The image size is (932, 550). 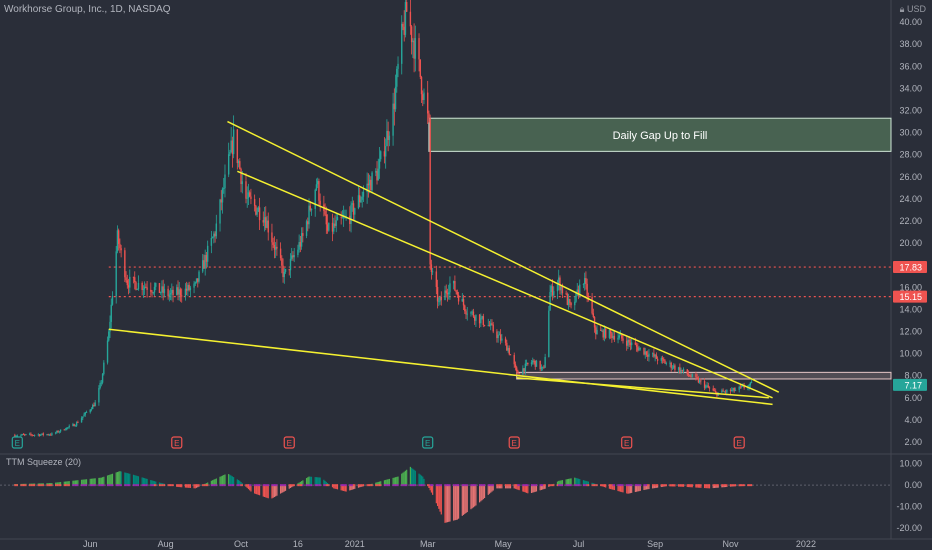 I want to click on price-tick-label: 16.00, so click(x=910, y=287).